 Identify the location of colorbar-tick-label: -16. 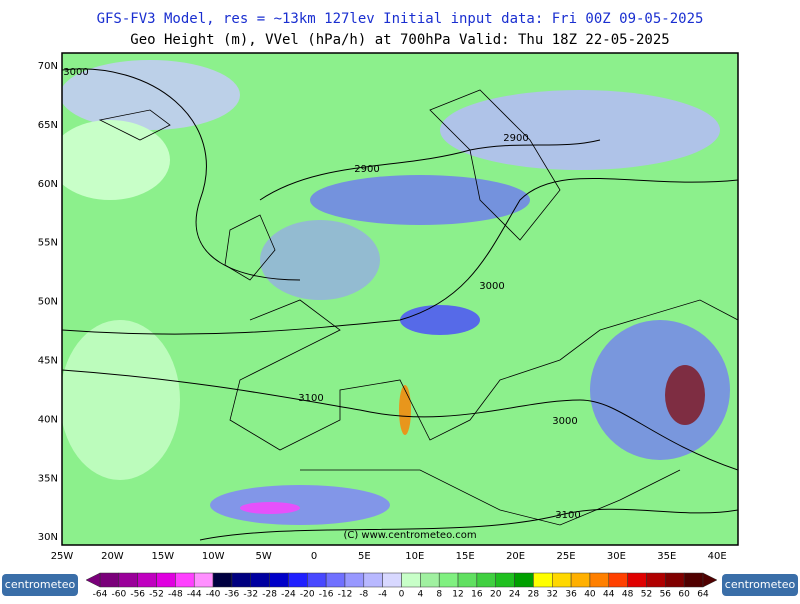
(326, 595).